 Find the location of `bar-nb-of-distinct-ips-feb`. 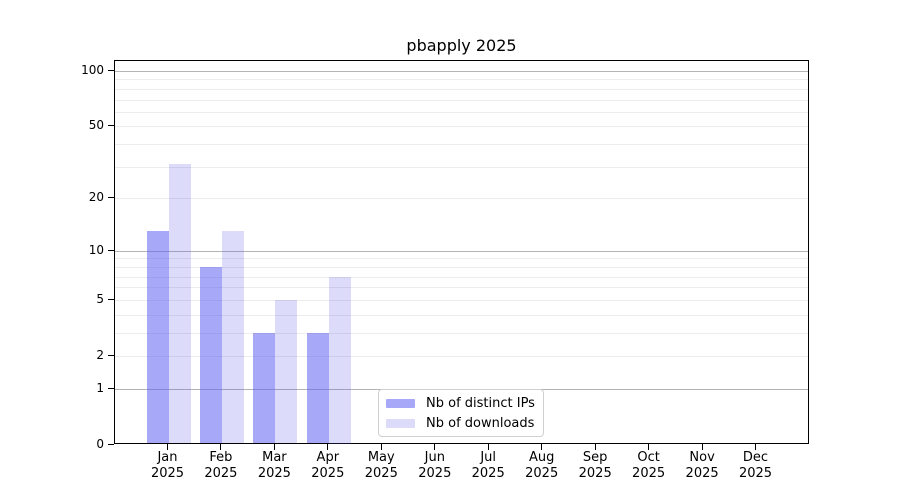

bar-nb-of-distinct-ips-feb is located at coordinates (210, 355).